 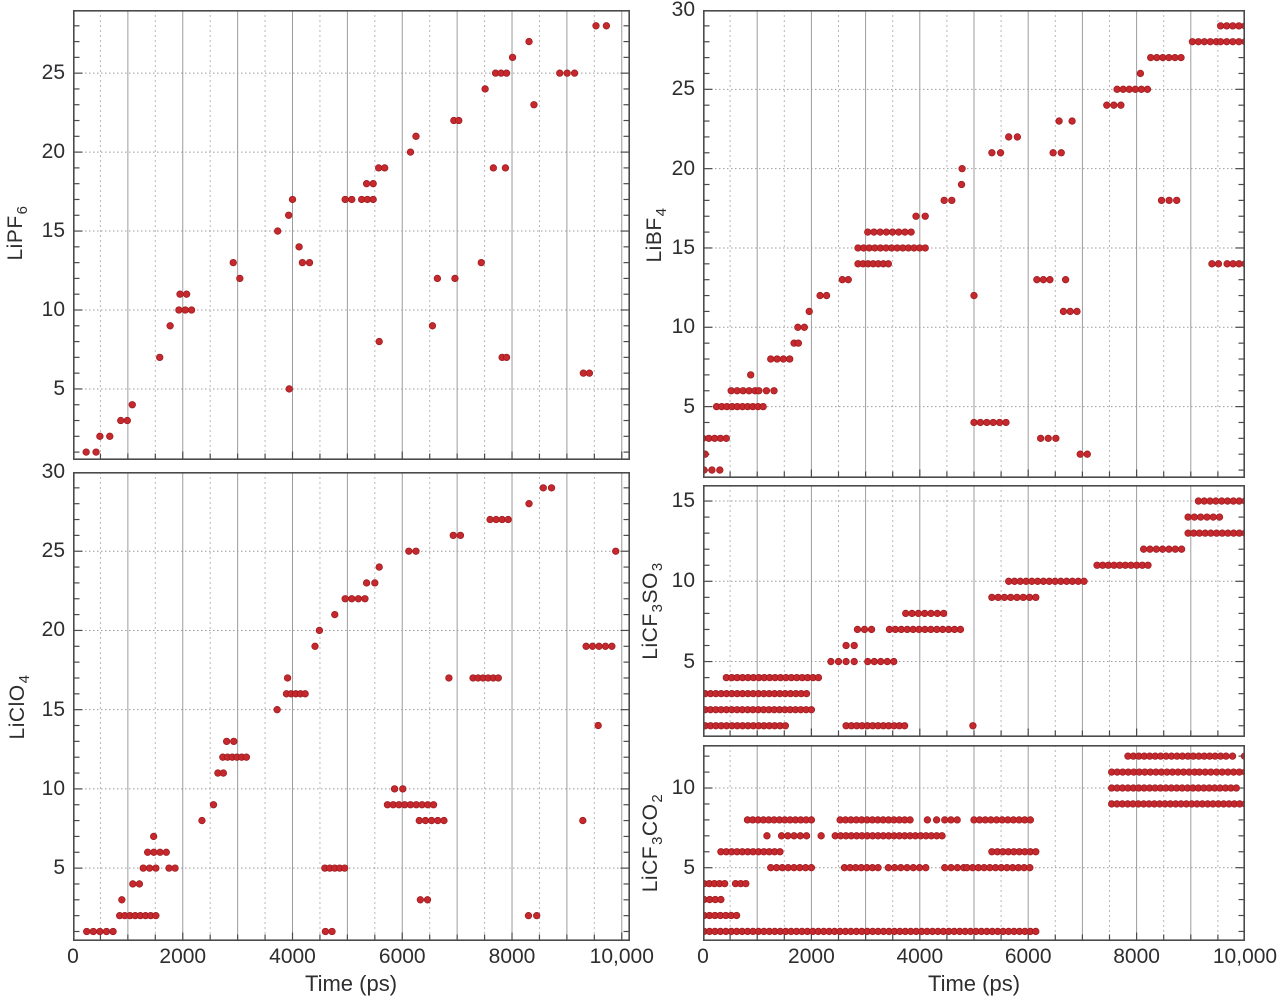 What do you see at coordinates (53, 630) in the screenshot?
I see `y-tick-label: 20` at bounding box center [53, 630].